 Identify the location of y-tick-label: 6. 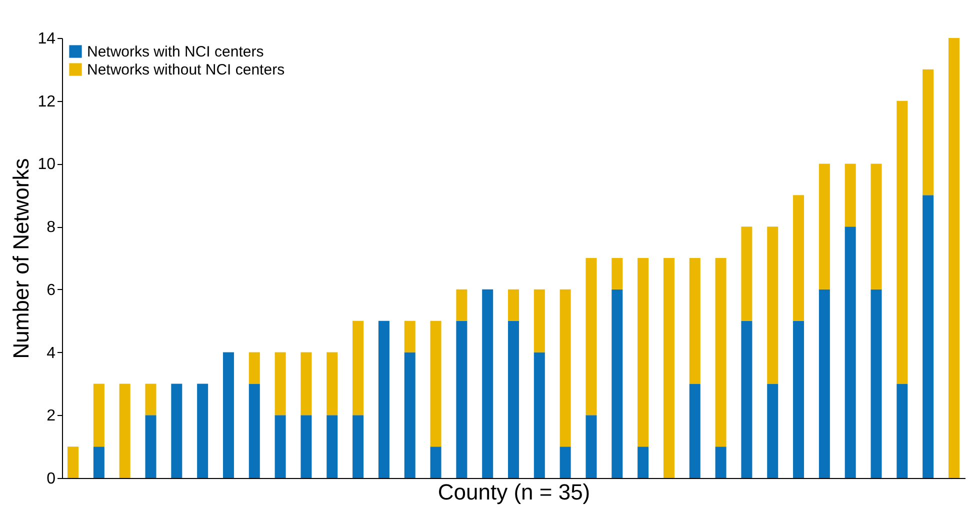
(51, 290).